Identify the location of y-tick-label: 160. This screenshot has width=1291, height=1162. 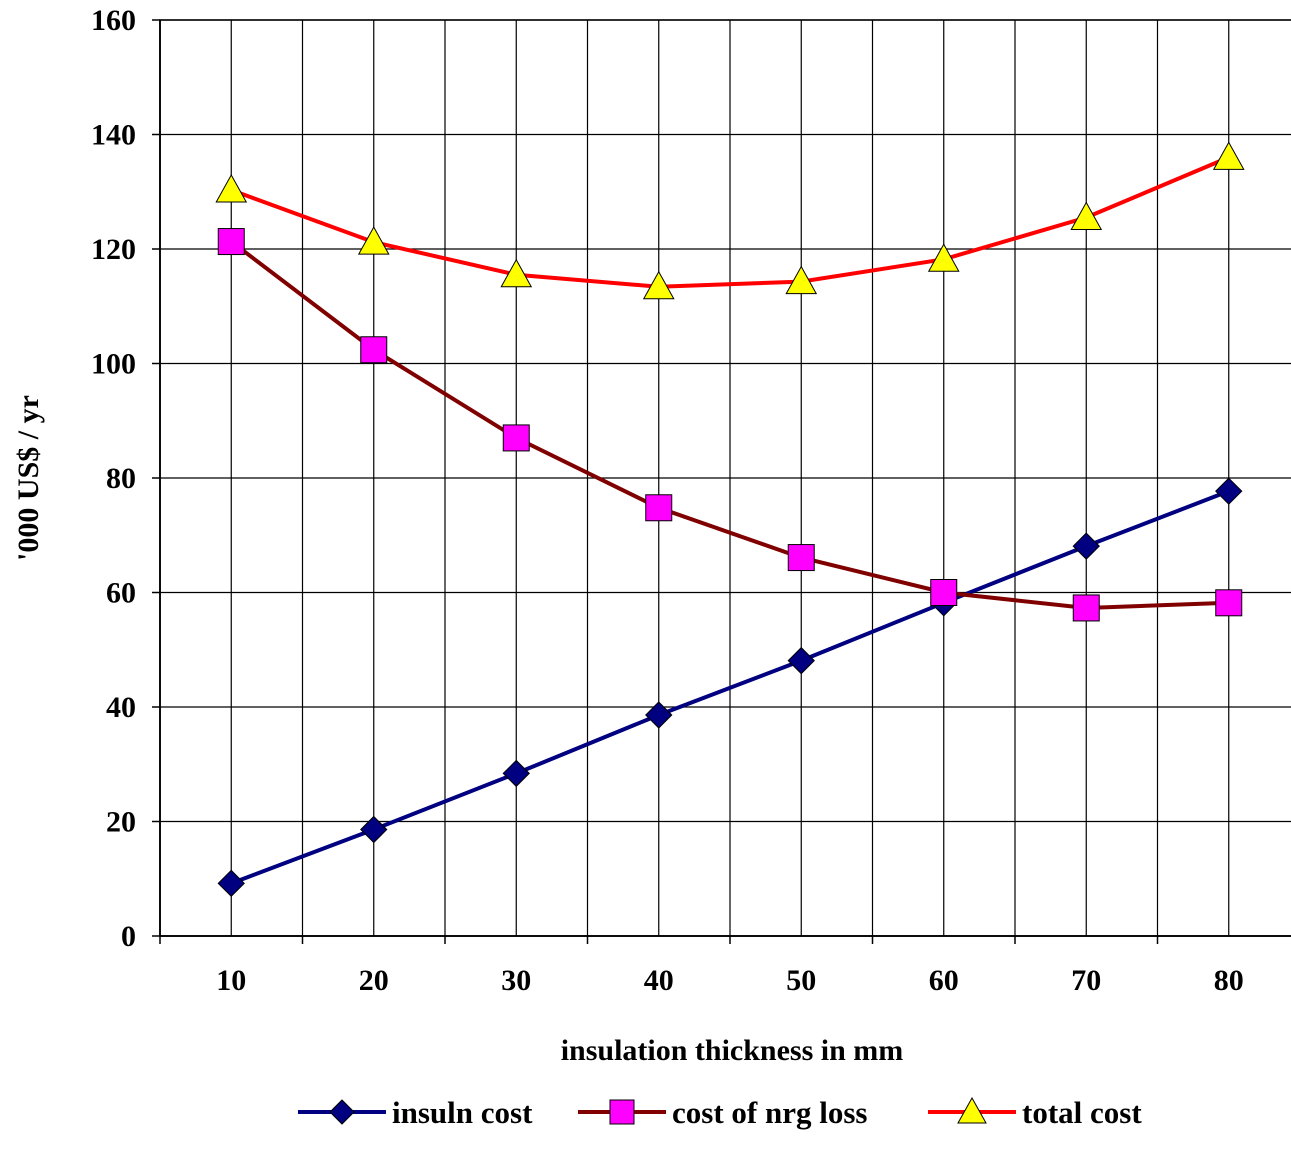
(113, 20).